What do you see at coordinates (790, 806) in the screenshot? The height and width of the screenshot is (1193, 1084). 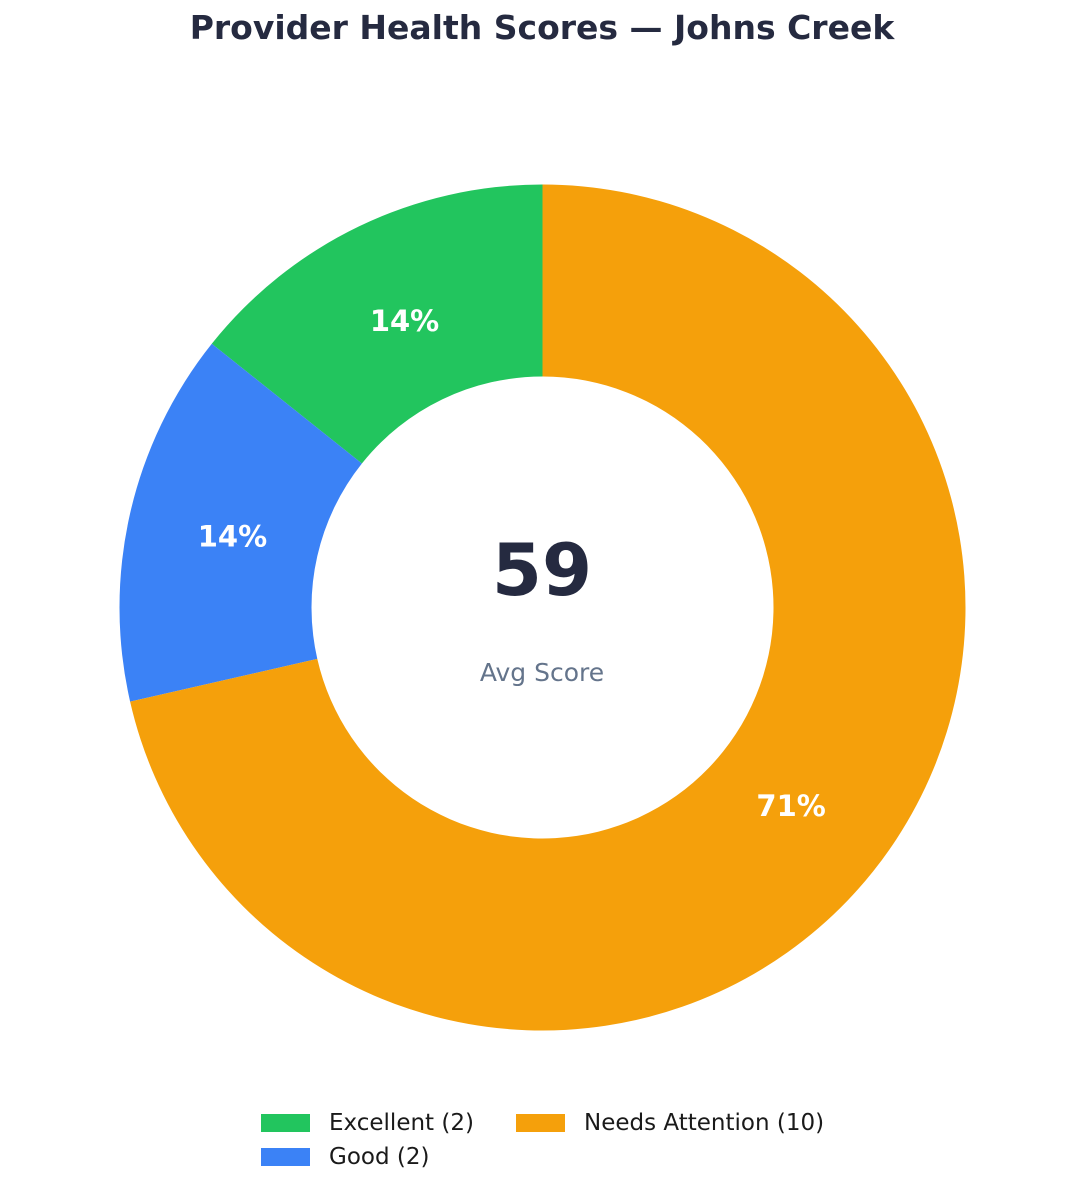 I see `percent-label-needs-attention: 71%` at bounding box center [790, 806].